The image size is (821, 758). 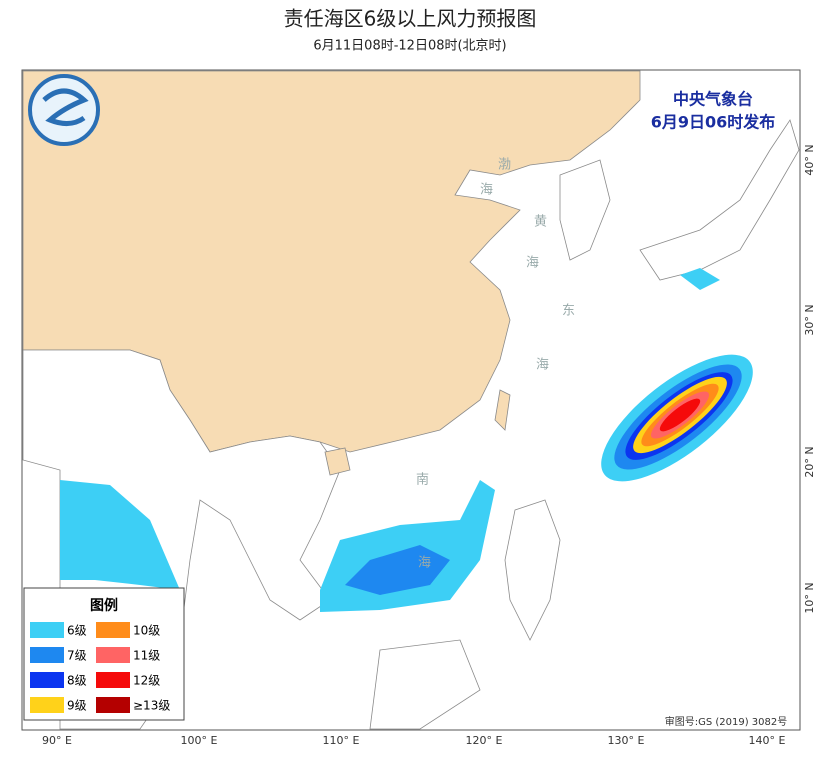 I want to click on legend-label: 6级, so click(x=77, y=631).